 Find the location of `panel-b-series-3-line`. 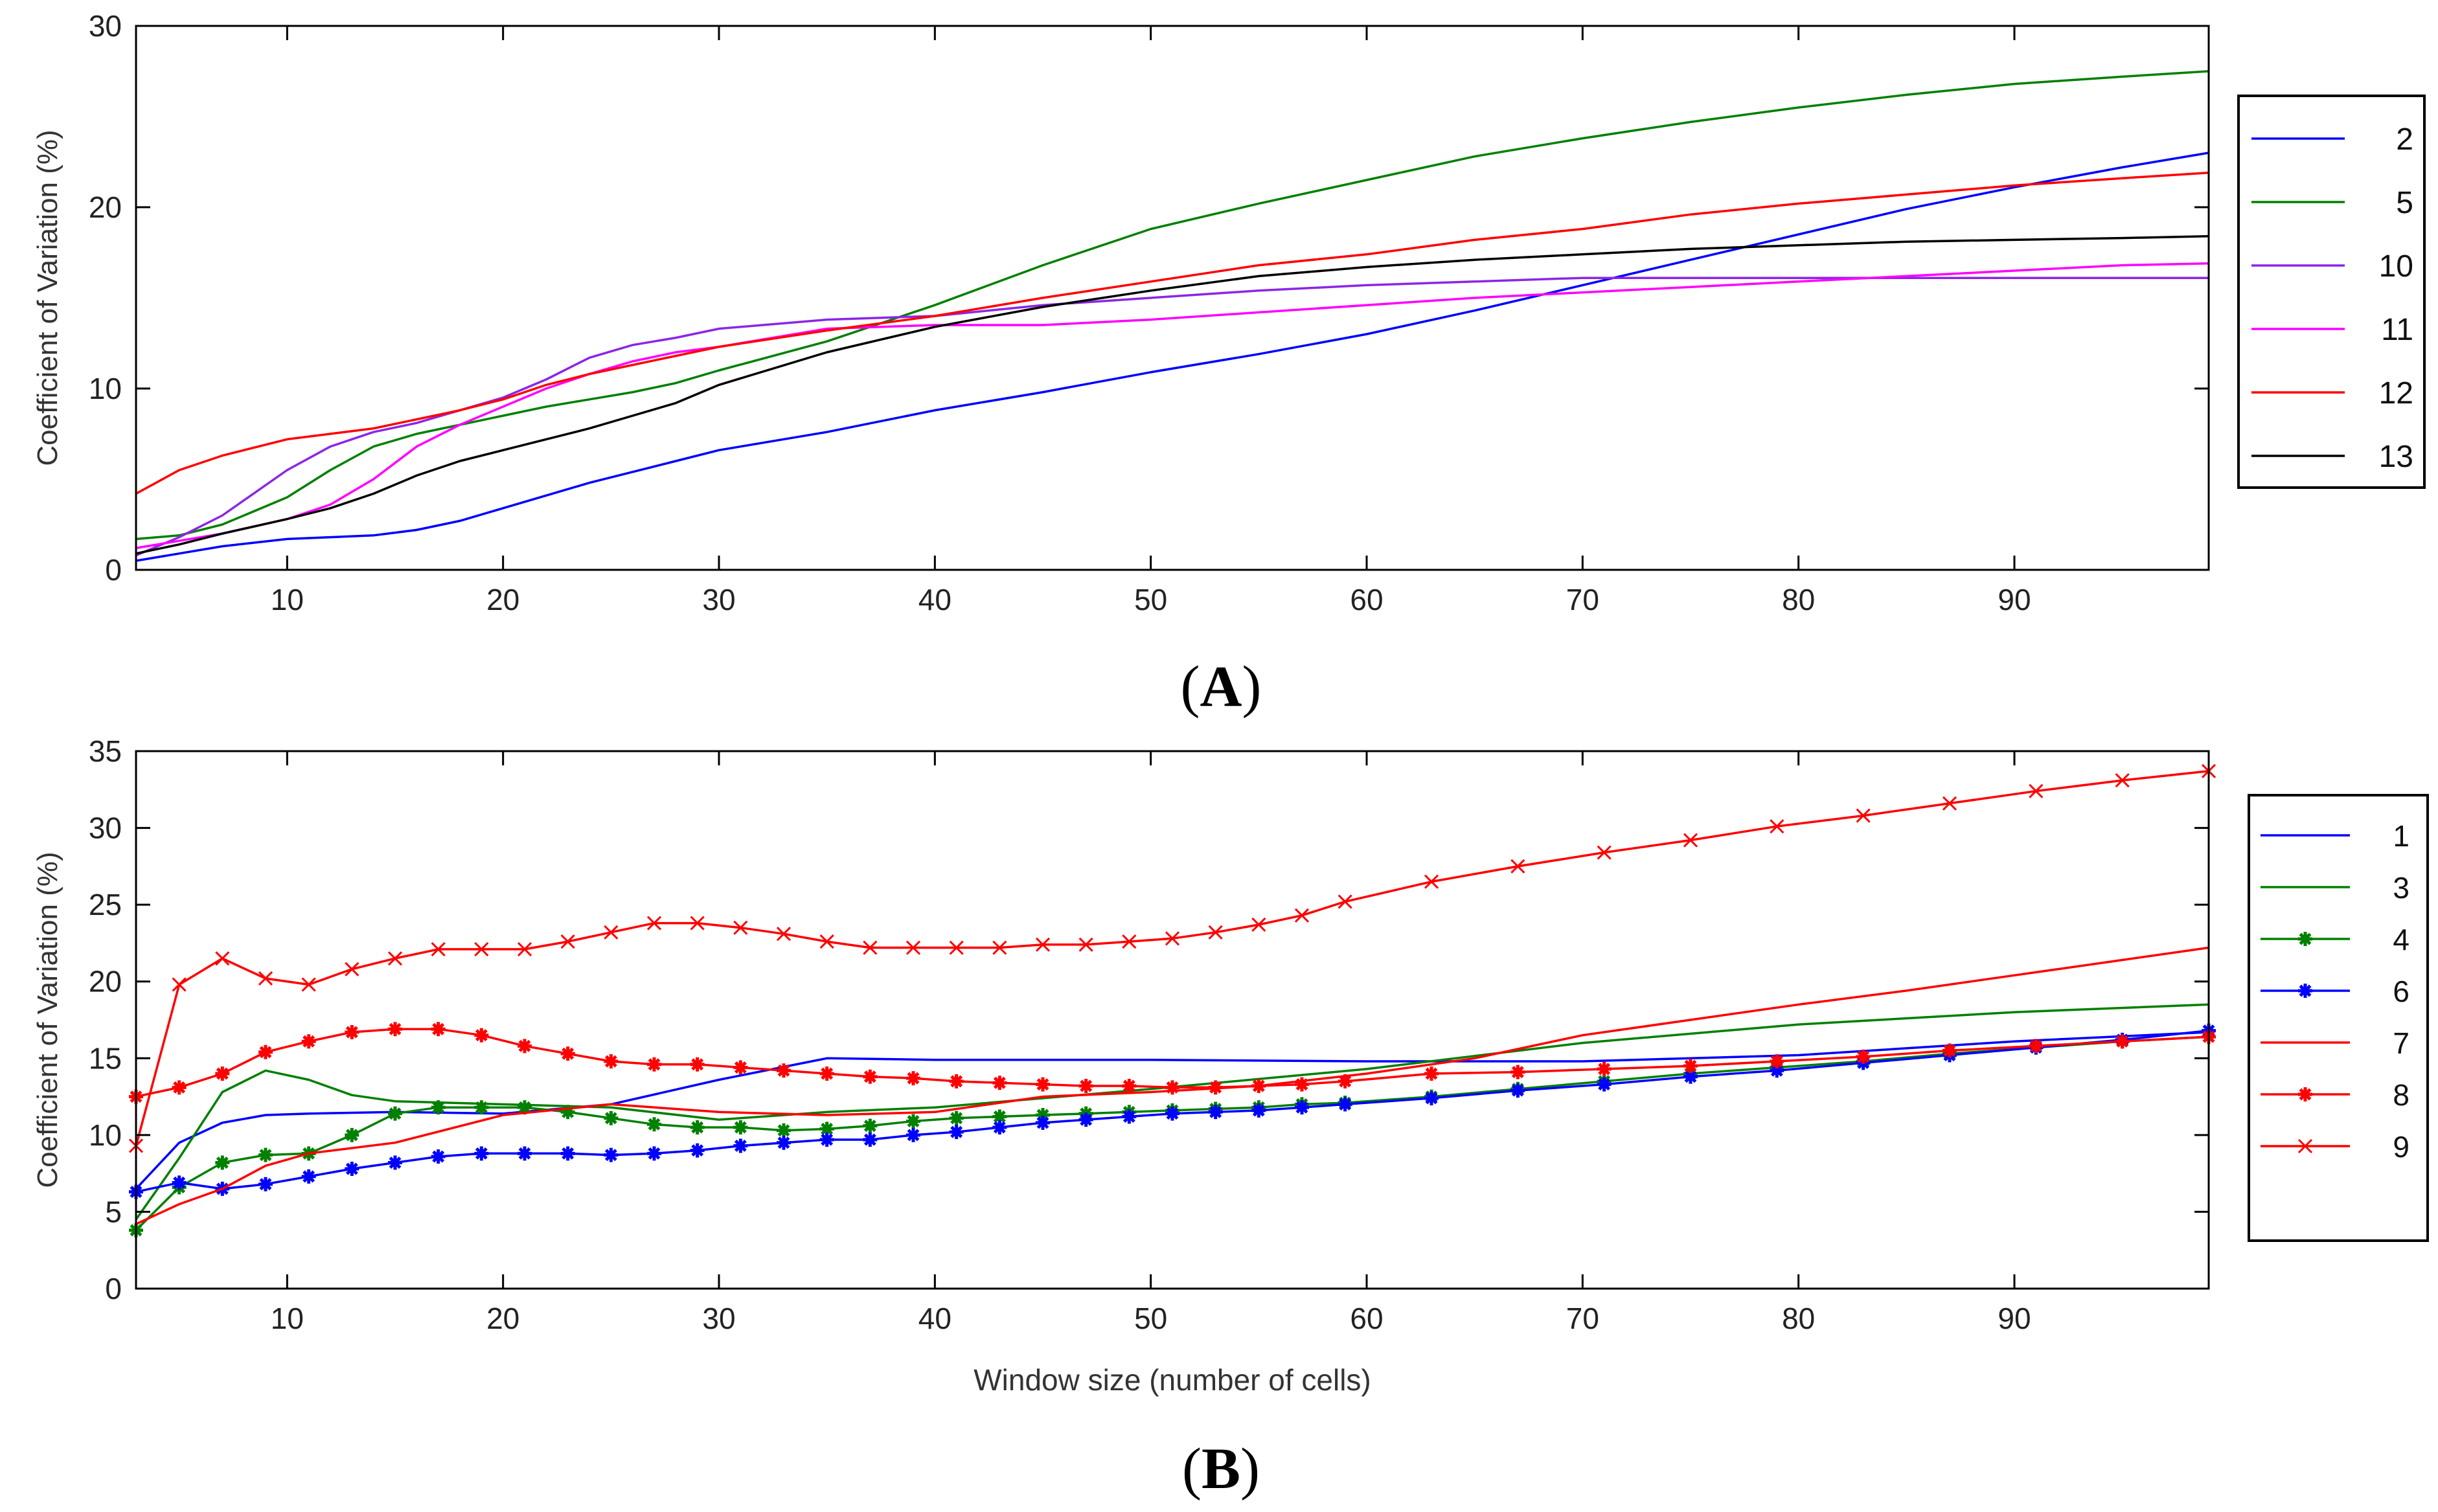

panel-b-series-3-line is located at coordinates (1172, 1112).